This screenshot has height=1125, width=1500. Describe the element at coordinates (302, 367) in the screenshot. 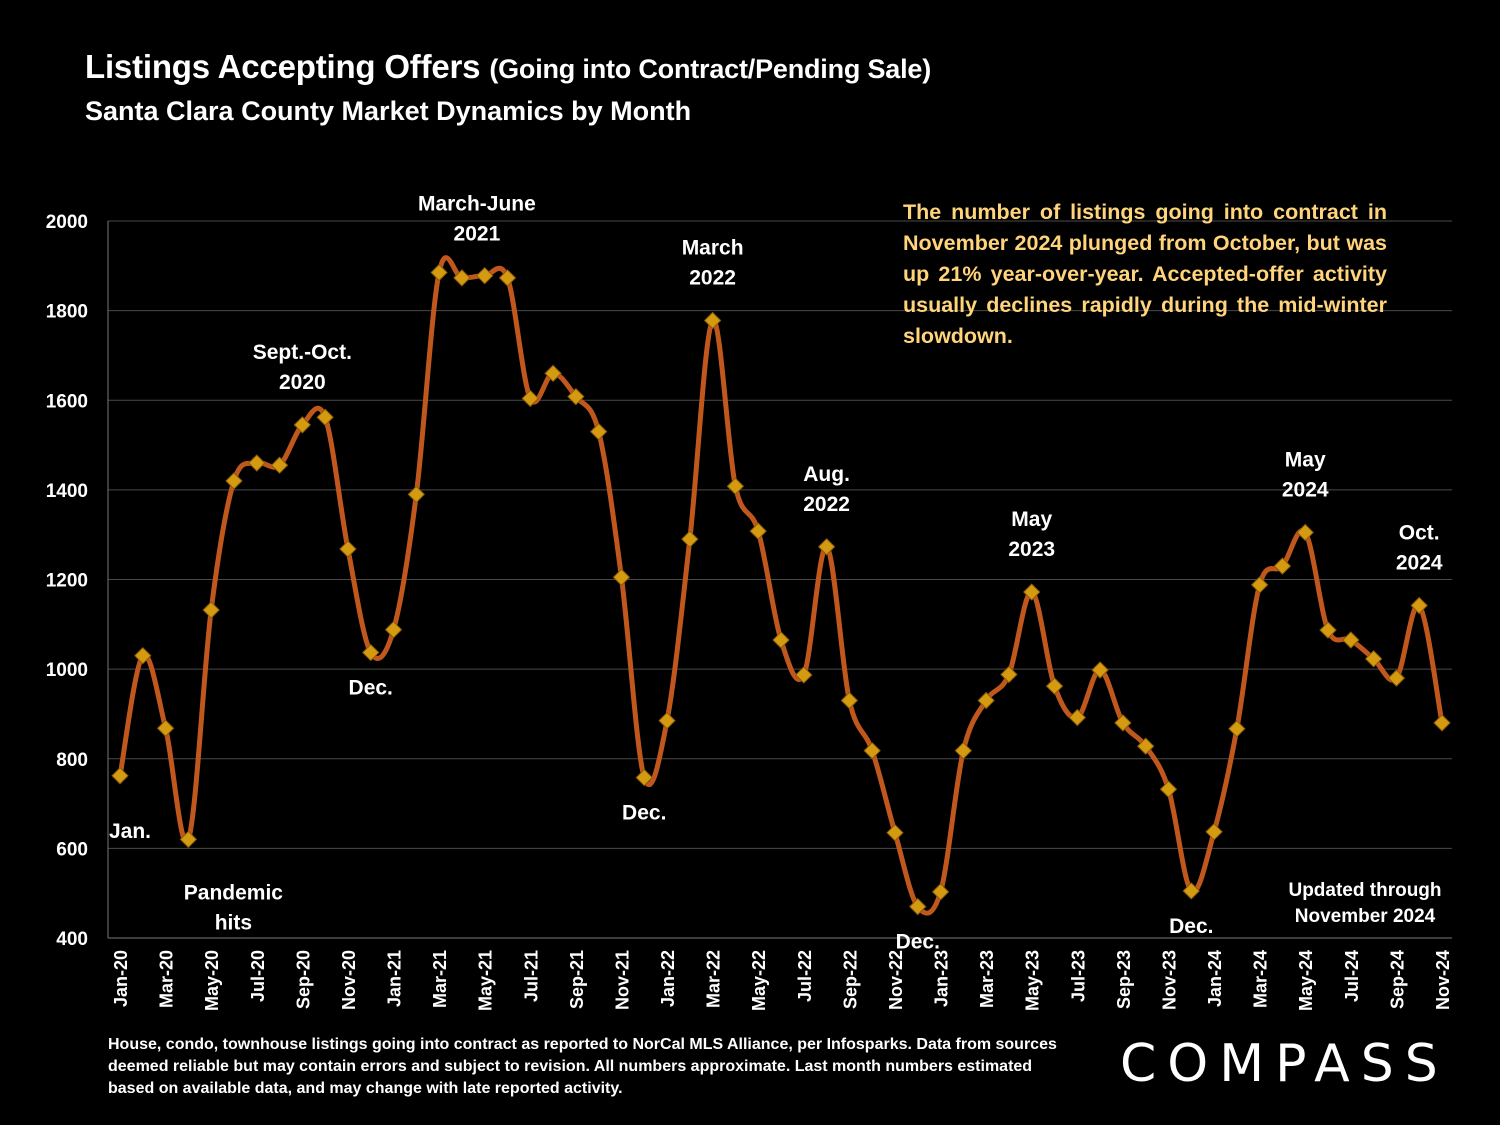

I see `annotation: Sept.-Oct. 2020` at that location.